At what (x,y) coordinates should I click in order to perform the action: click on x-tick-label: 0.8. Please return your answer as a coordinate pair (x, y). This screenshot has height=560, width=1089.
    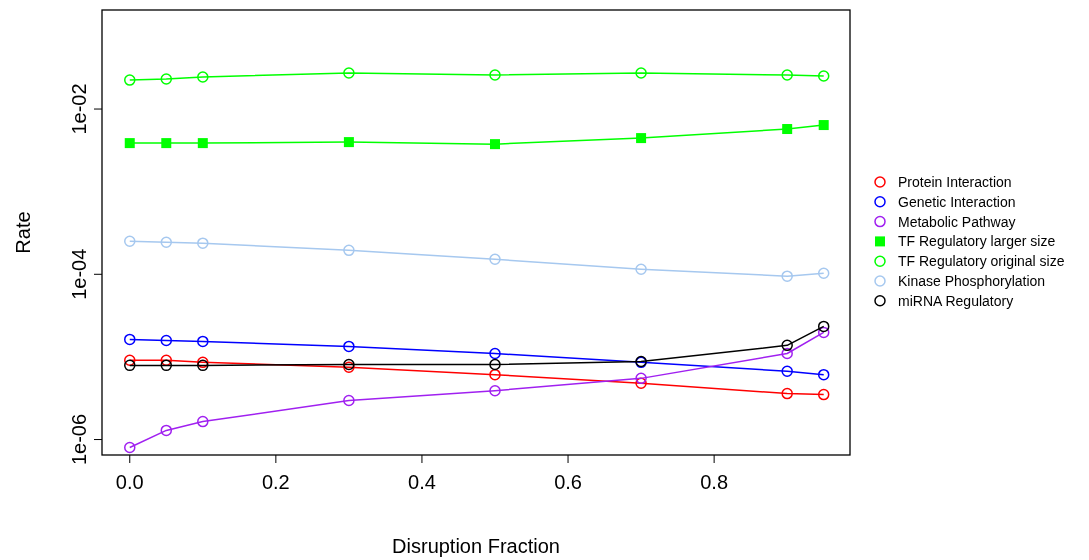
    Looking at the image, I should click on (714, 482).